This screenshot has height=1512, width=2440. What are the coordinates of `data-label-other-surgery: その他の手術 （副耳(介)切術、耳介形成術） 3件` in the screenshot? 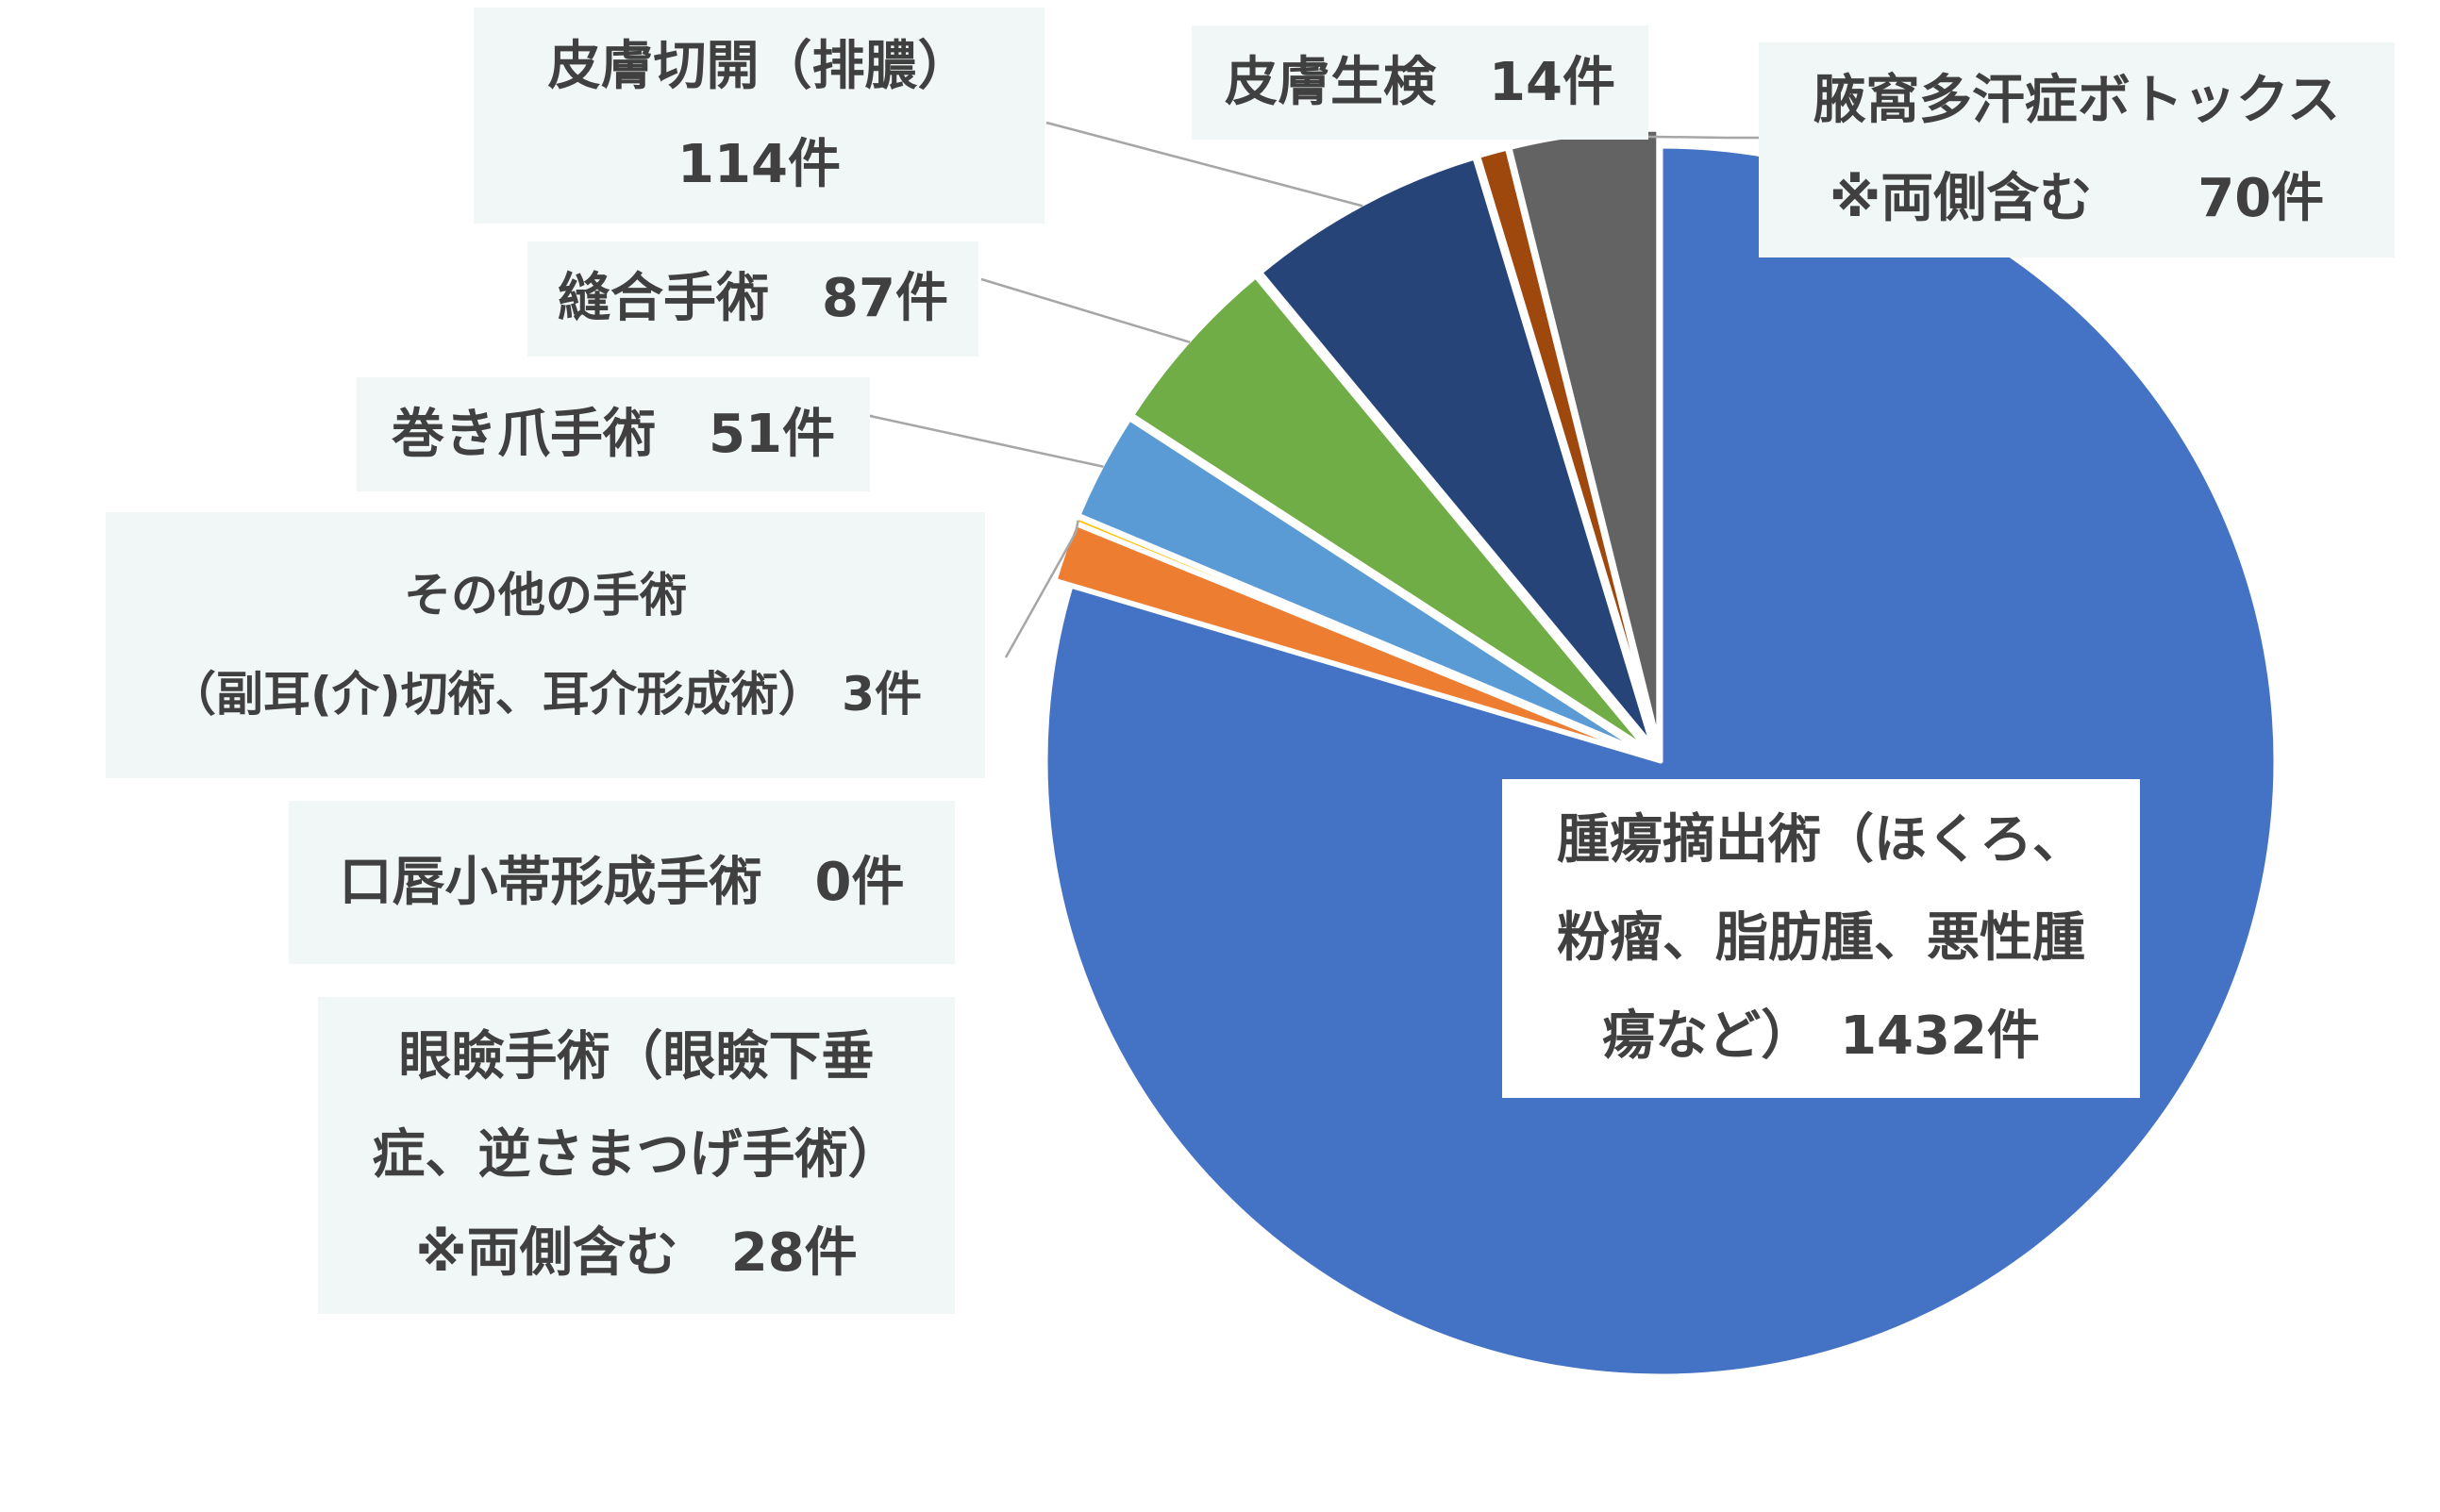 It's located at (545, 645).